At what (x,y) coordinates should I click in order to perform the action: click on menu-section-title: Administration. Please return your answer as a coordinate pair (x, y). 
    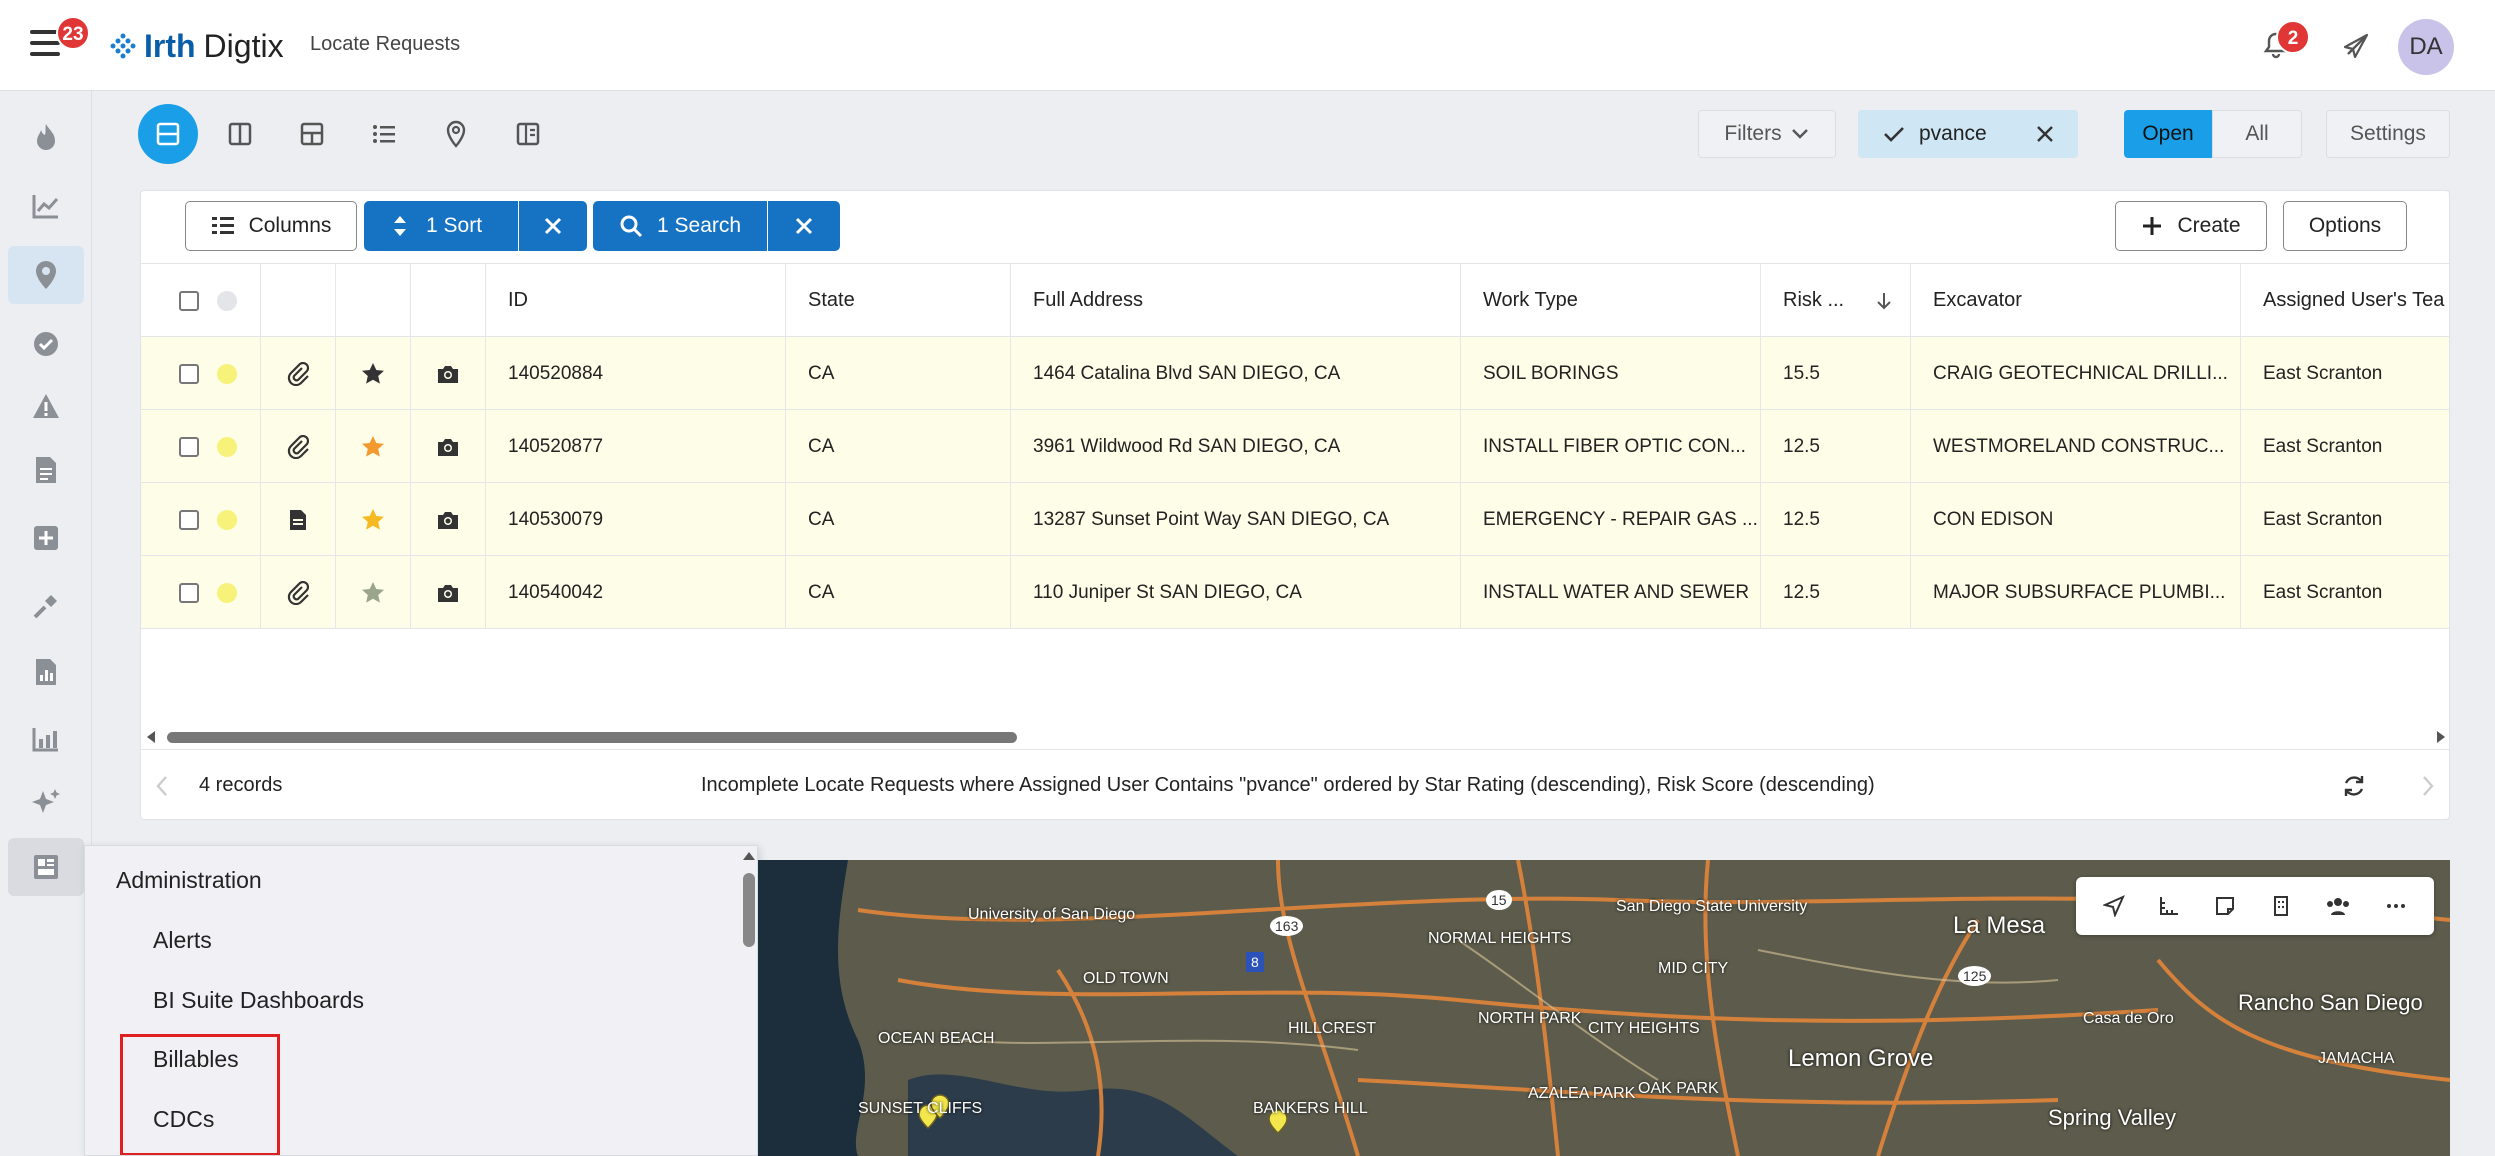
    Looking at the image, I should click on (189, 880).